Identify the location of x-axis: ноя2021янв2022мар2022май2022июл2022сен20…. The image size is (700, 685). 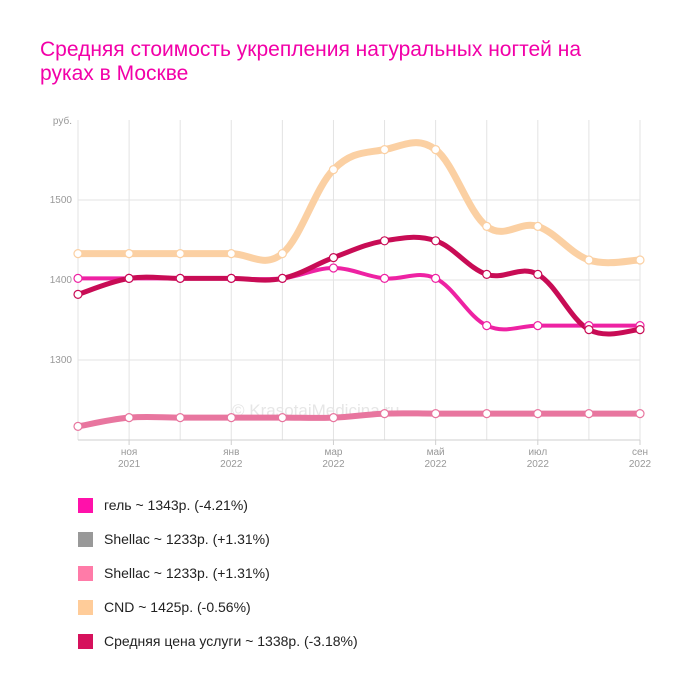
(385, 455).